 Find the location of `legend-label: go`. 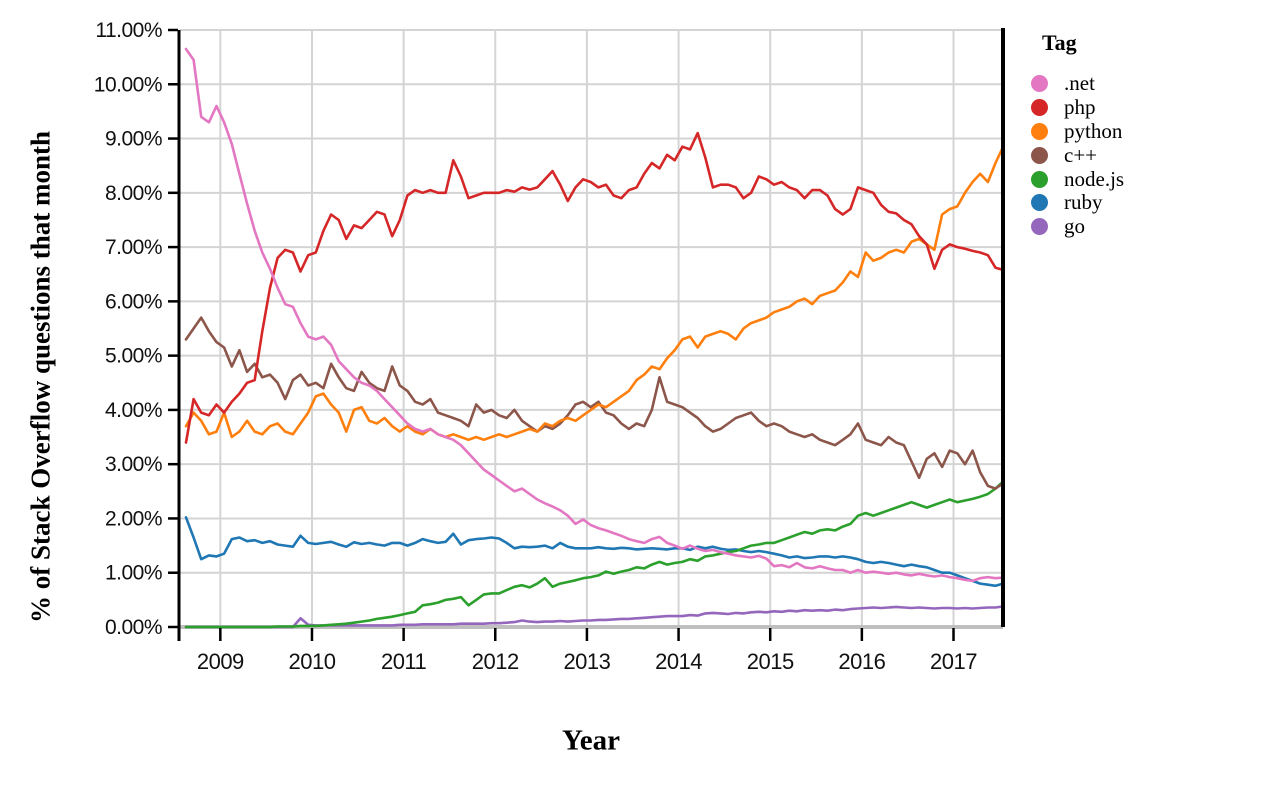

legend-label: go is located at coordinates (1074, 226).